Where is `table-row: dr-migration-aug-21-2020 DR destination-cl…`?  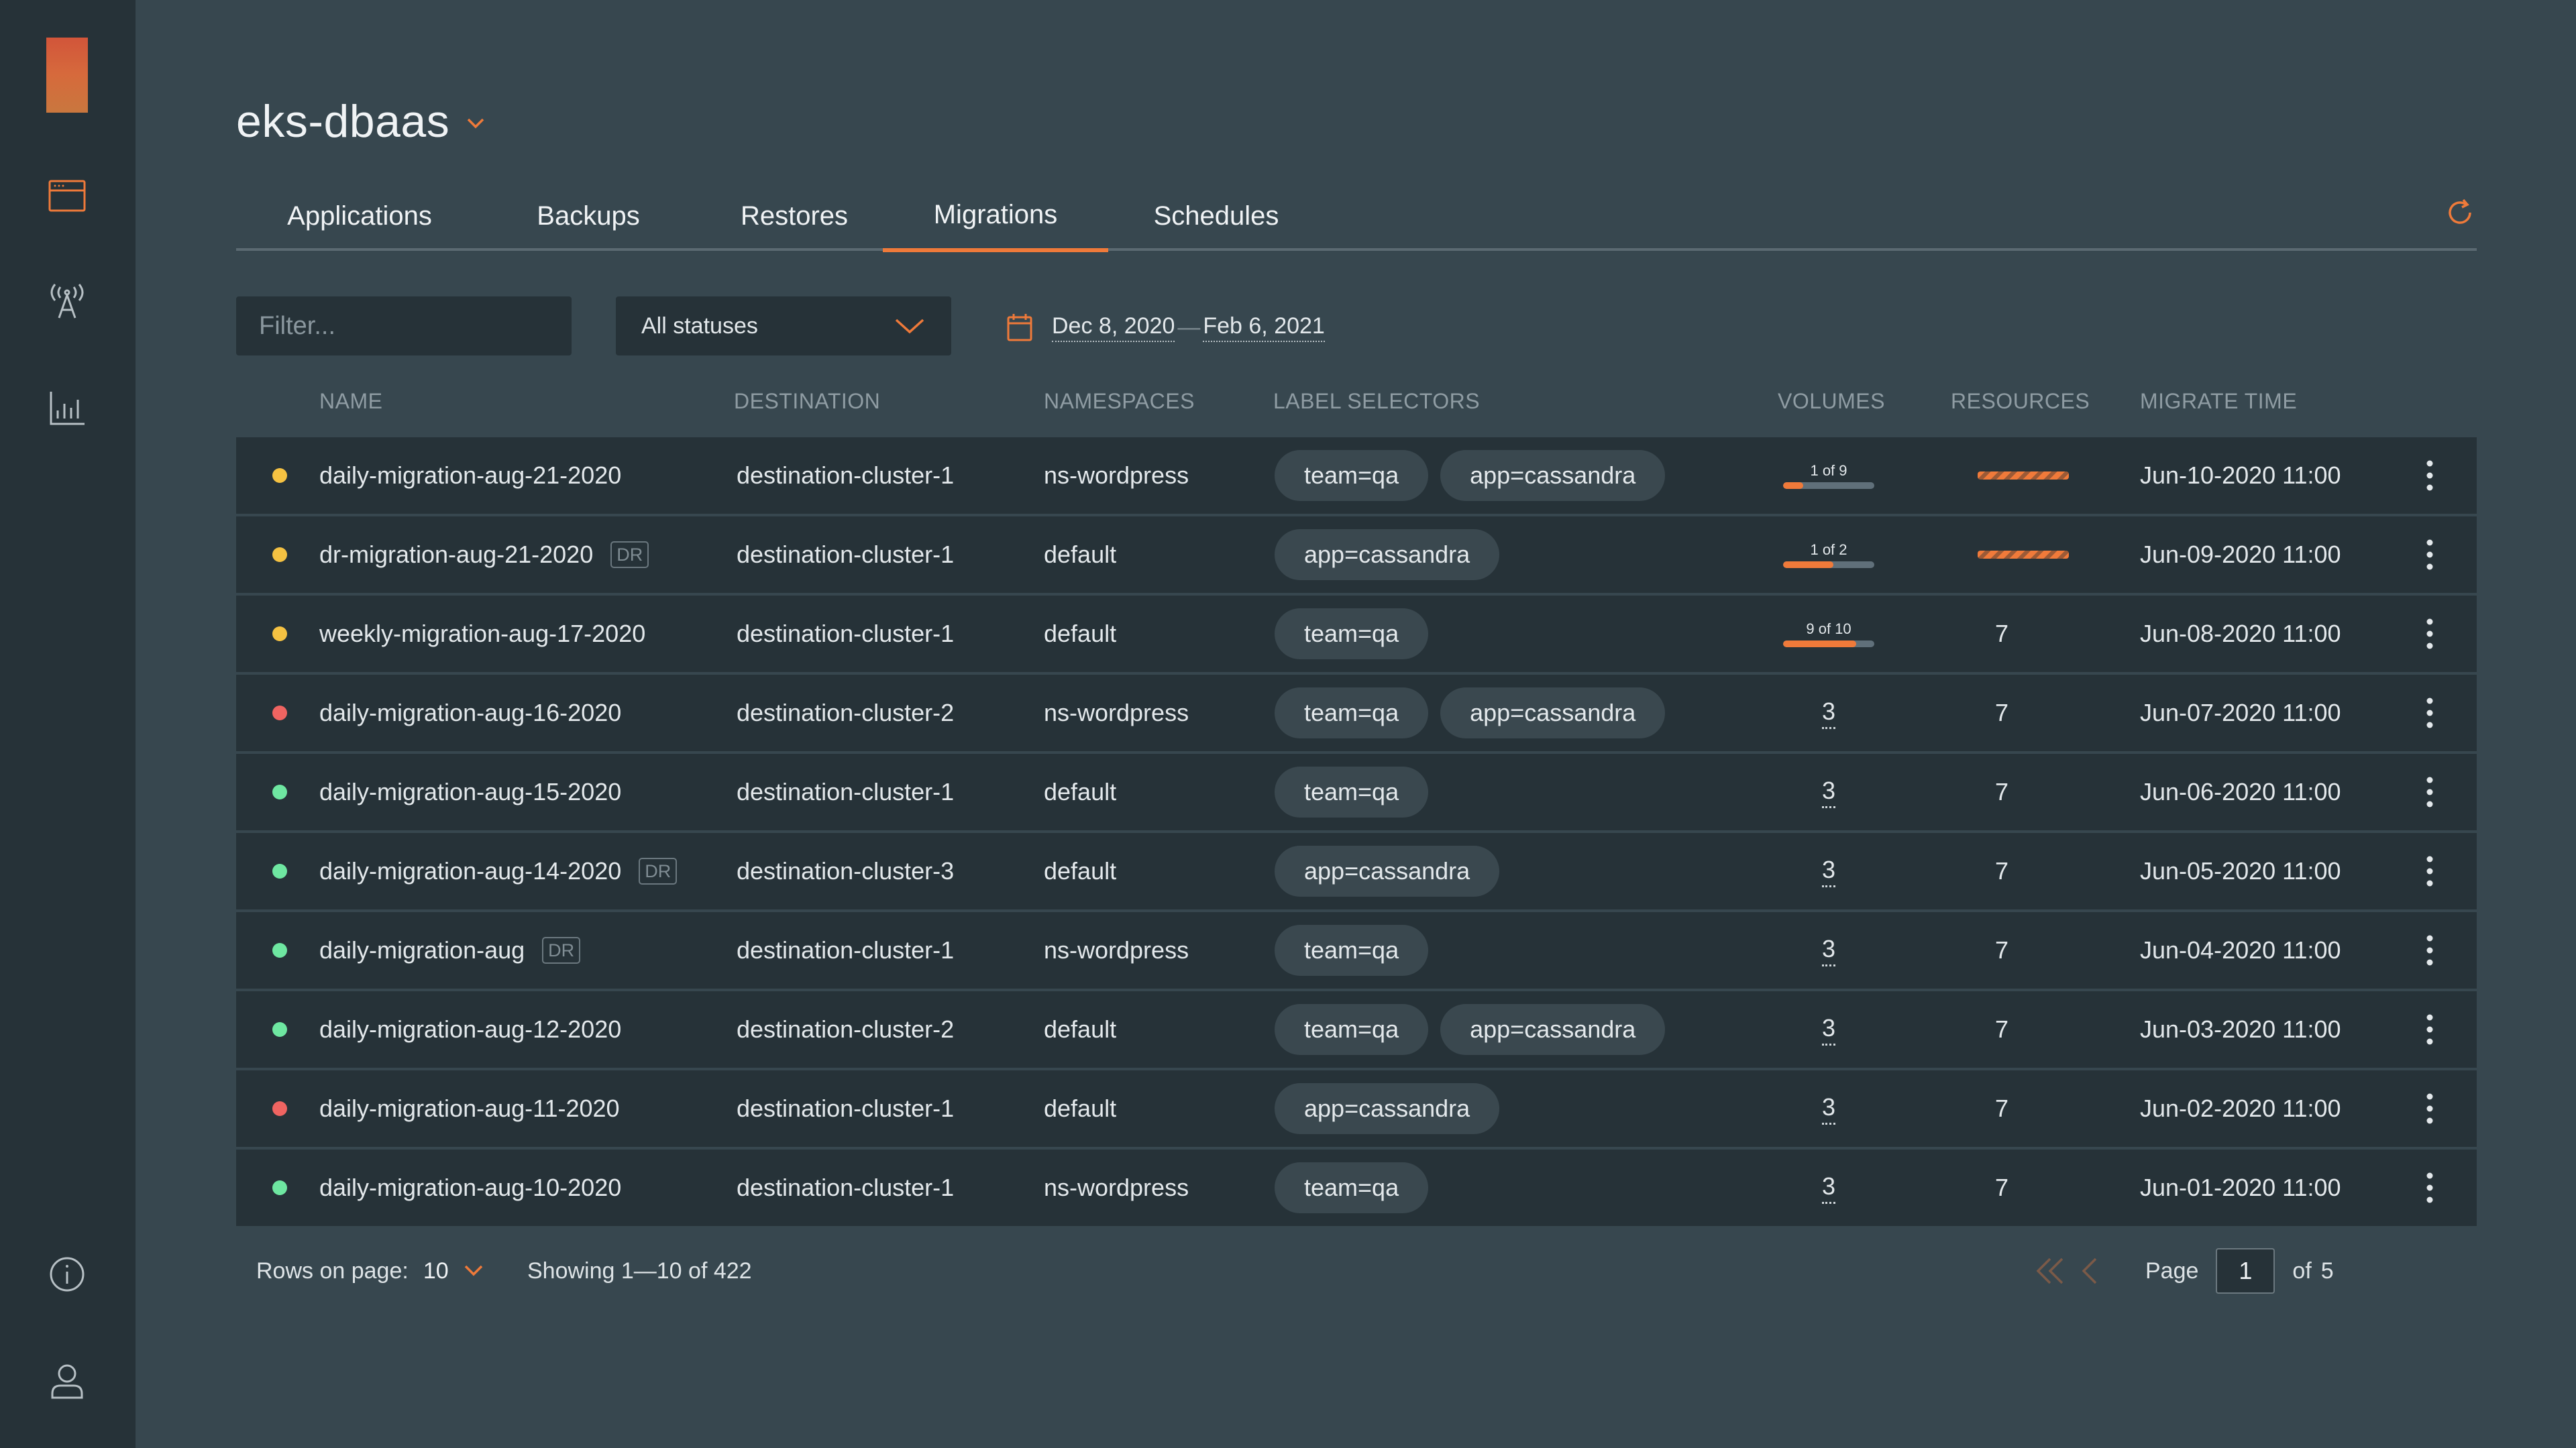
table-row: dr-migration-aug-21-2020 DR destination-cl… is located at coordinates (1356, 554).